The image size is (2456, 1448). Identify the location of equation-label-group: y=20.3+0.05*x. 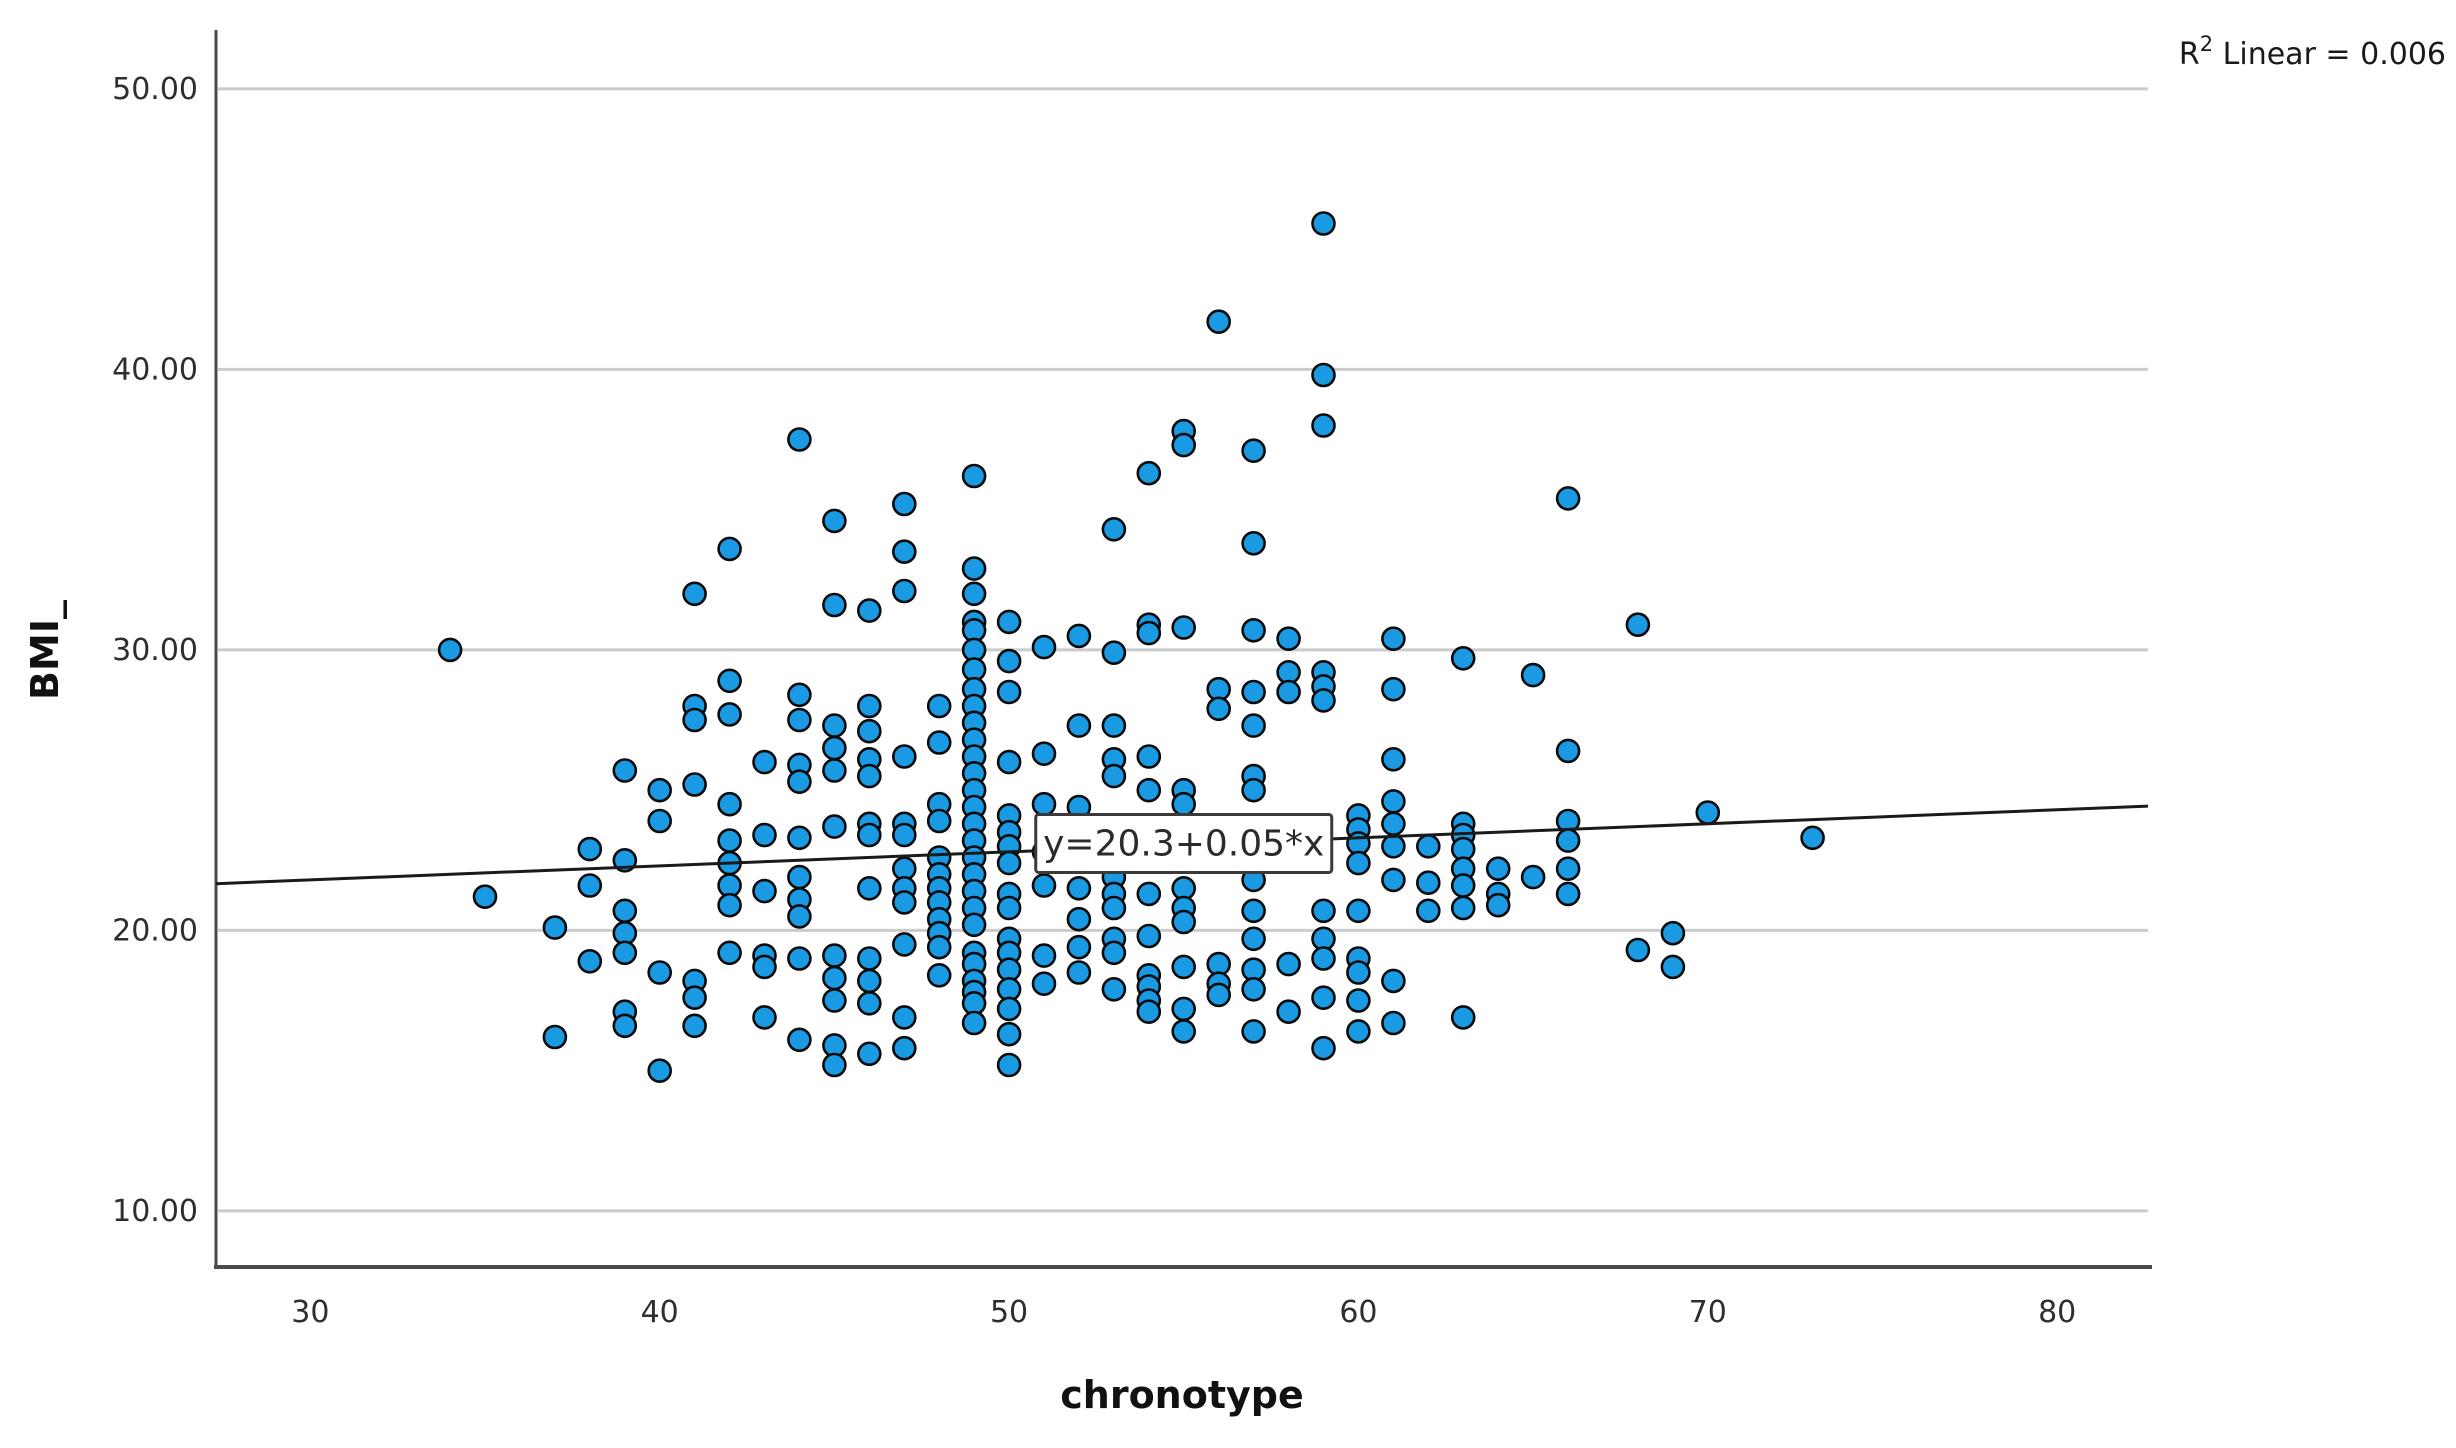
(1184, 843).